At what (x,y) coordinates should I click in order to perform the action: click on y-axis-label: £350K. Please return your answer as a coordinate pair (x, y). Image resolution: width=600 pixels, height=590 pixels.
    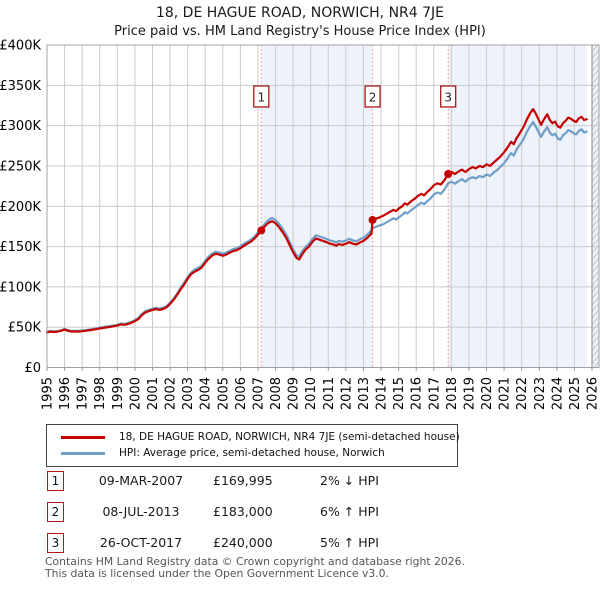
    Looking at the image, I should click on (20, 86).